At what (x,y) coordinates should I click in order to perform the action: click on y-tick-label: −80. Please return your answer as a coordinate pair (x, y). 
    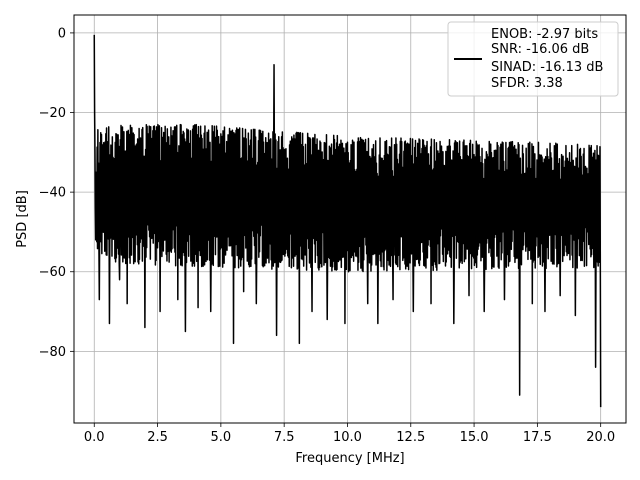
    Looking at the image, I should click on (52, 352).